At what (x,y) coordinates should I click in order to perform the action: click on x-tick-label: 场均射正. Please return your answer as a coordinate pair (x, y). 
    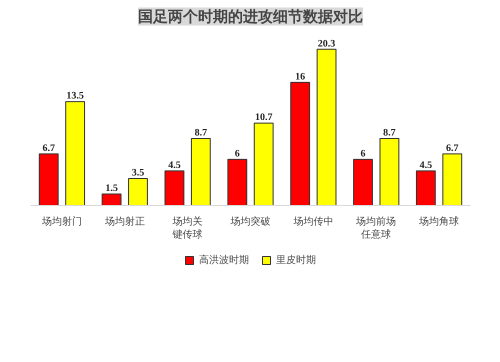
    Looking at the image, I should click on (124, 222).